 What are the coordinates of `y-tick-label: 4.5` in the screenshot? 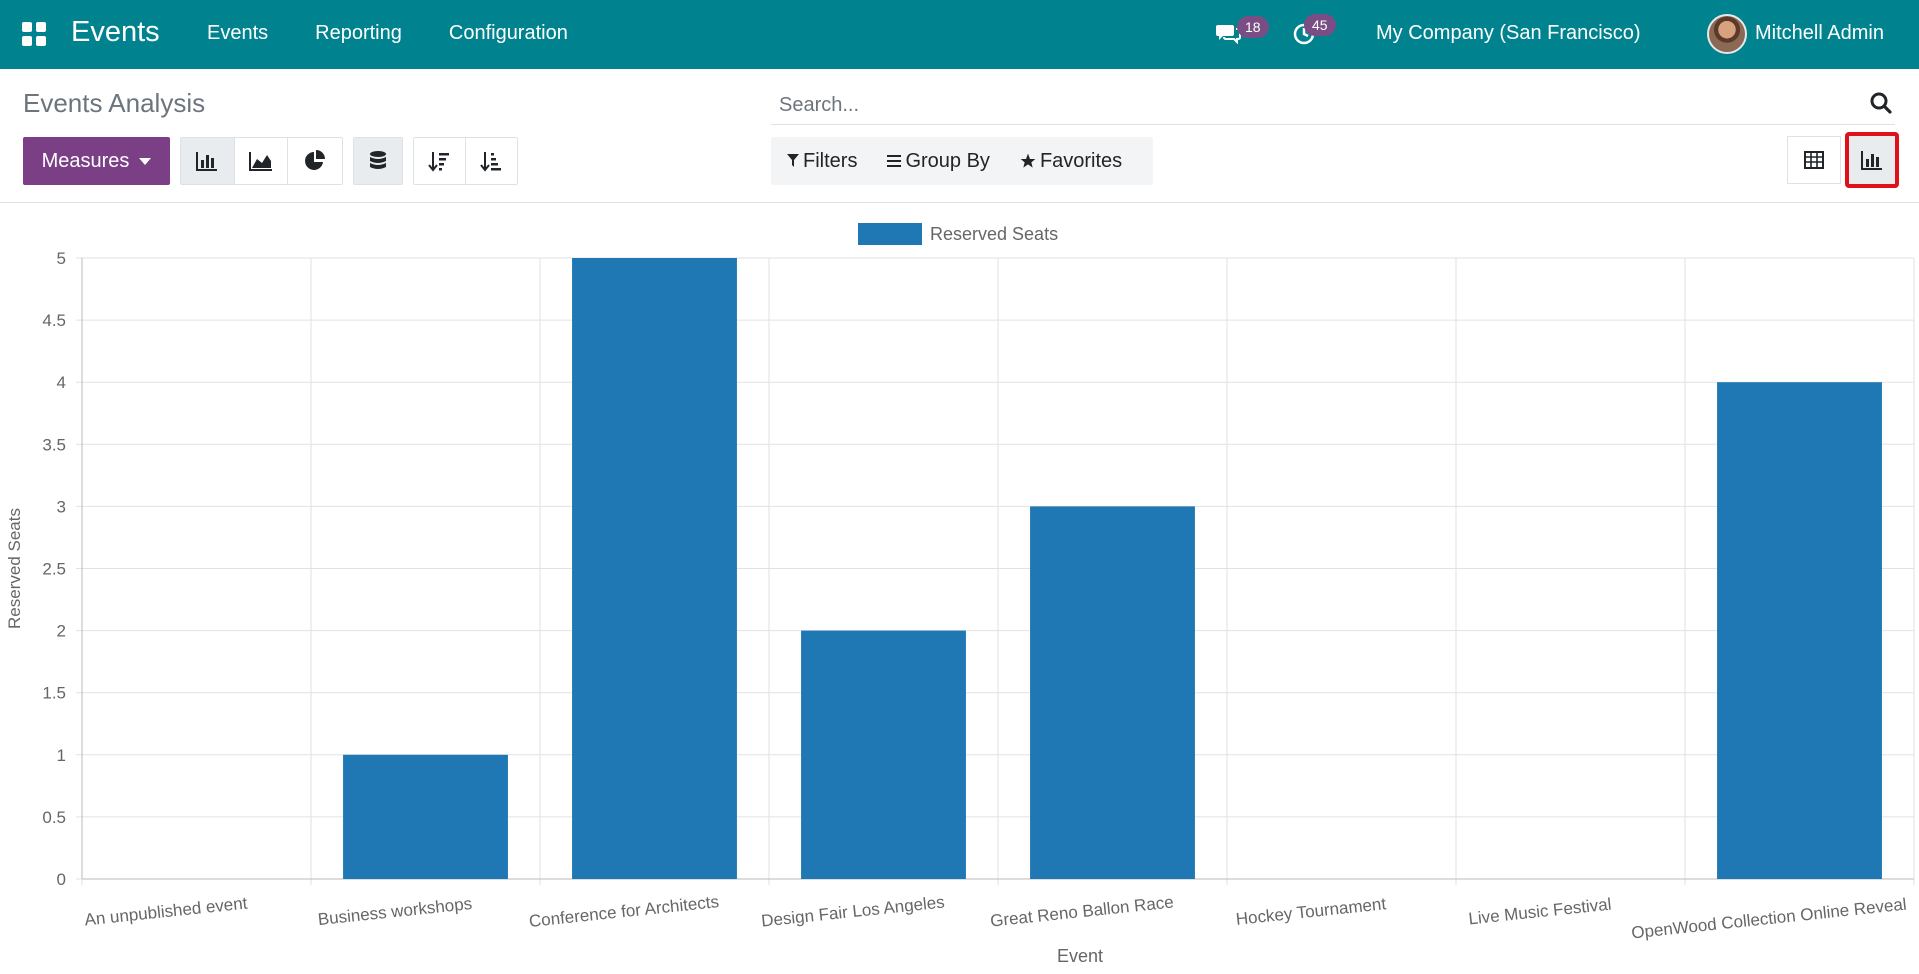 It's located at (54, 320).